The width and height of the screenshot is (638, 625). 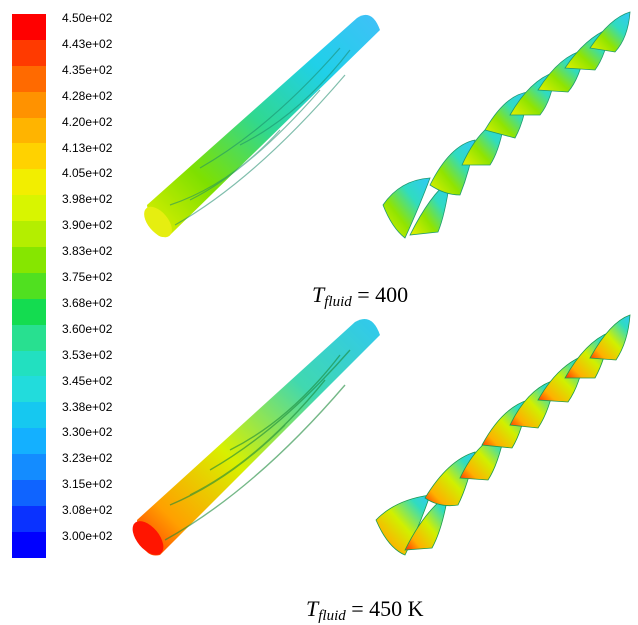 I want to click on legend-tick-label: 3.60e+02, so click(x=87, y=328).